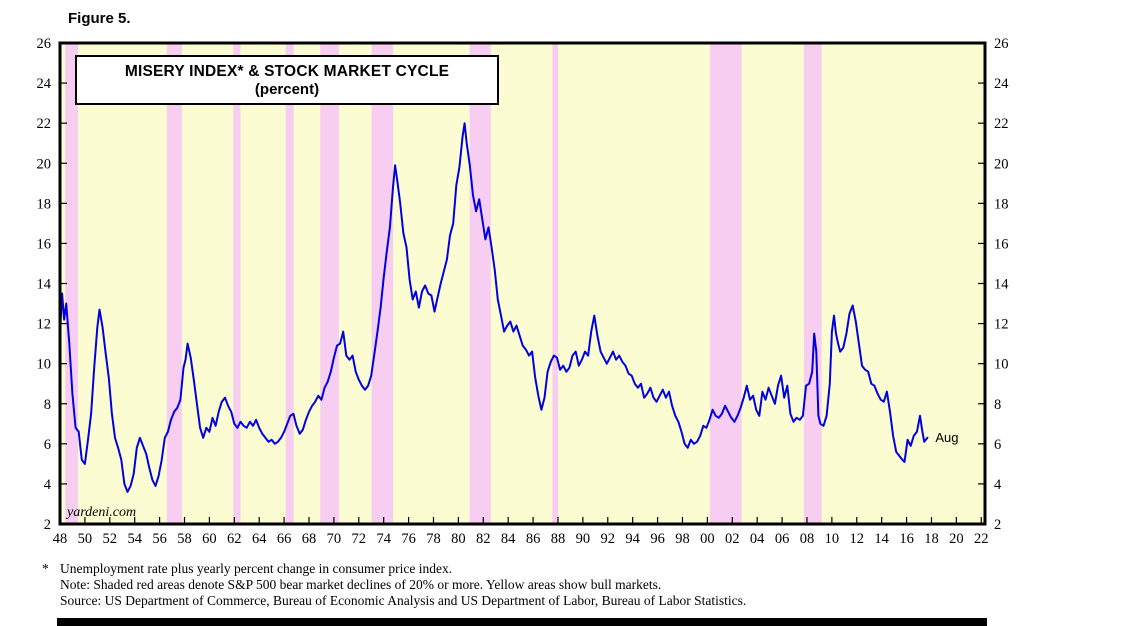  What do you see at coordinates (483, 539) in the screenshot?
I see `x-axis-tick-label: 82` at bounding box center [483, 539].